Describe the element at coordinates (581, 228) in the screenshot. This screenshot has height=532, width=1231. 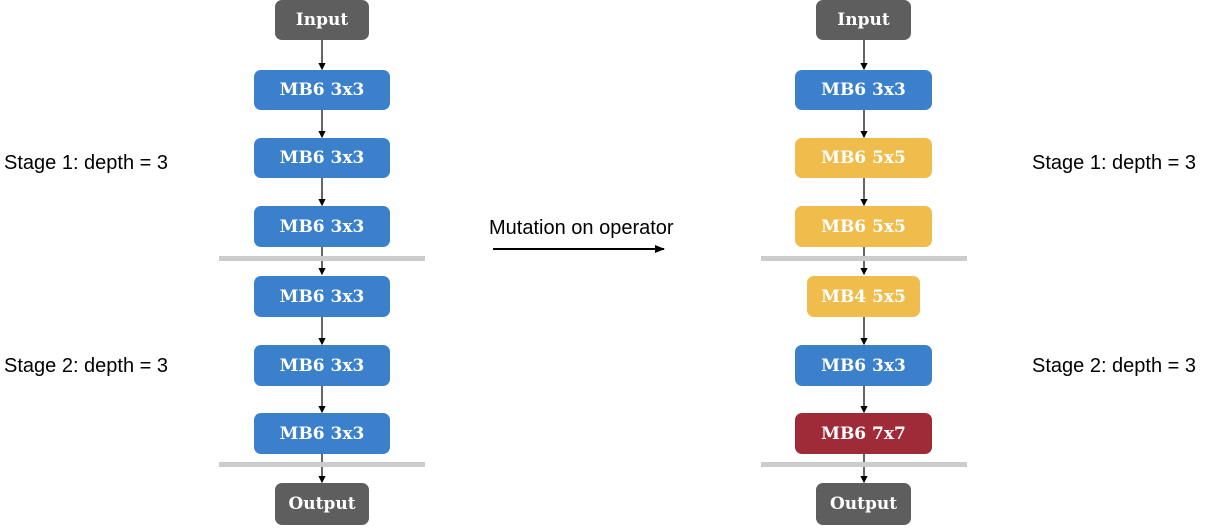
I see `mutation-label: Mutation on operator` at that location.